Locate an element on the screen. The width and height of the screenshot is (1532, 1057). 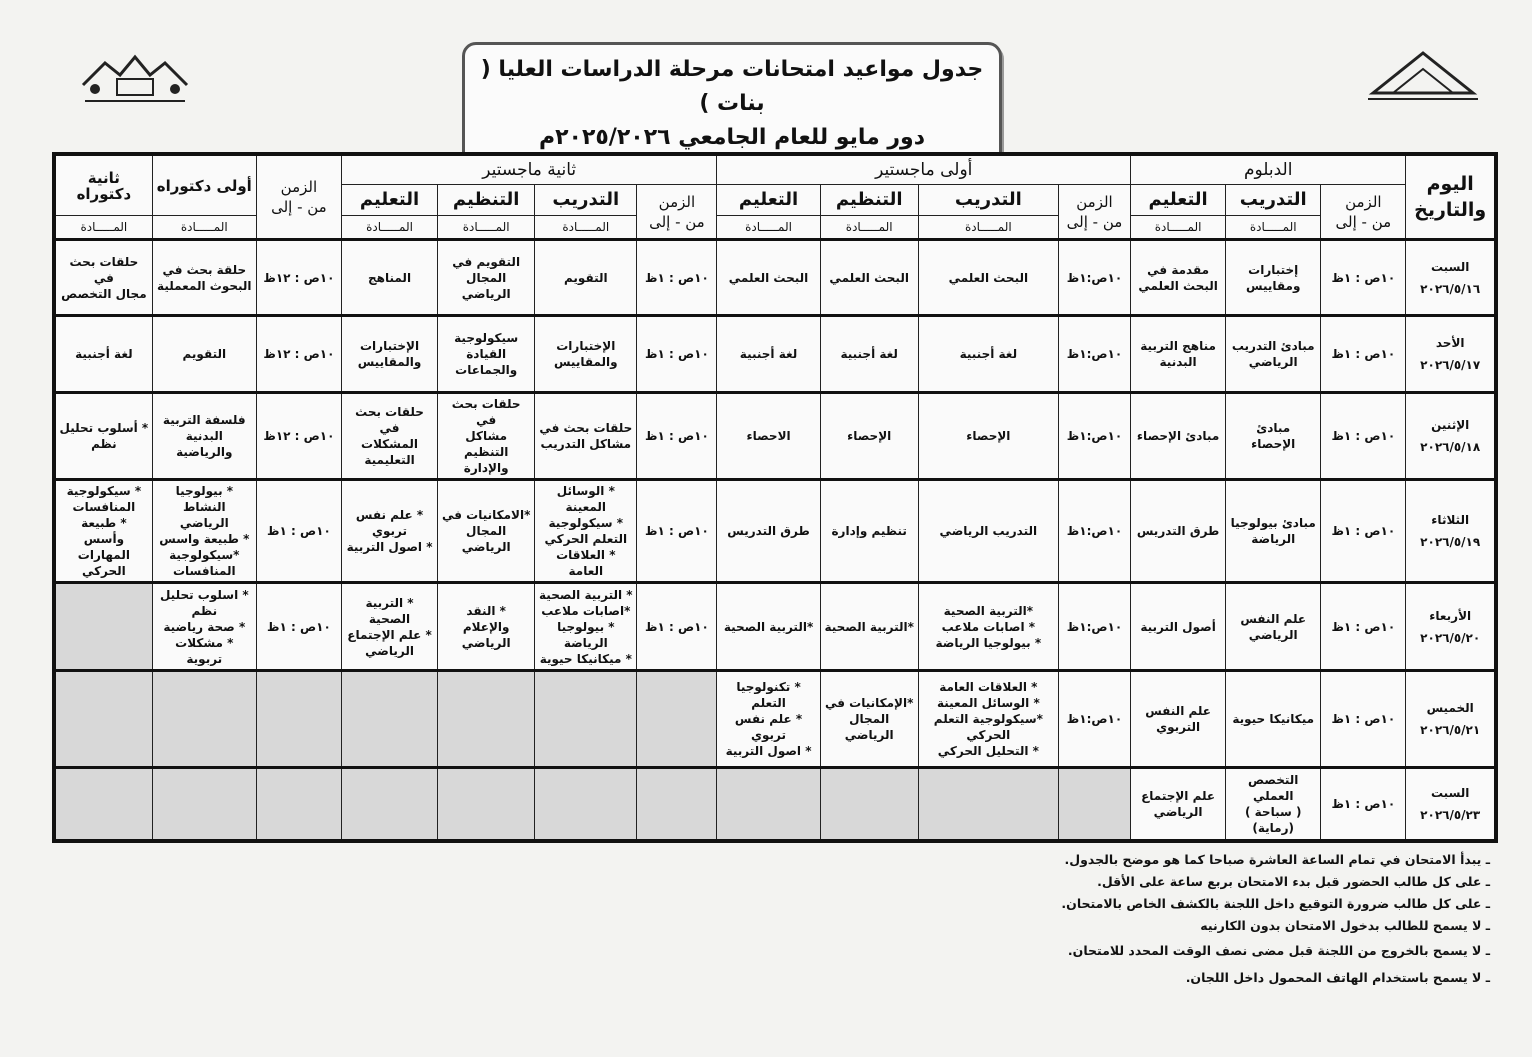
doctorate2-subject-cell is located at coordinates (103, 803).